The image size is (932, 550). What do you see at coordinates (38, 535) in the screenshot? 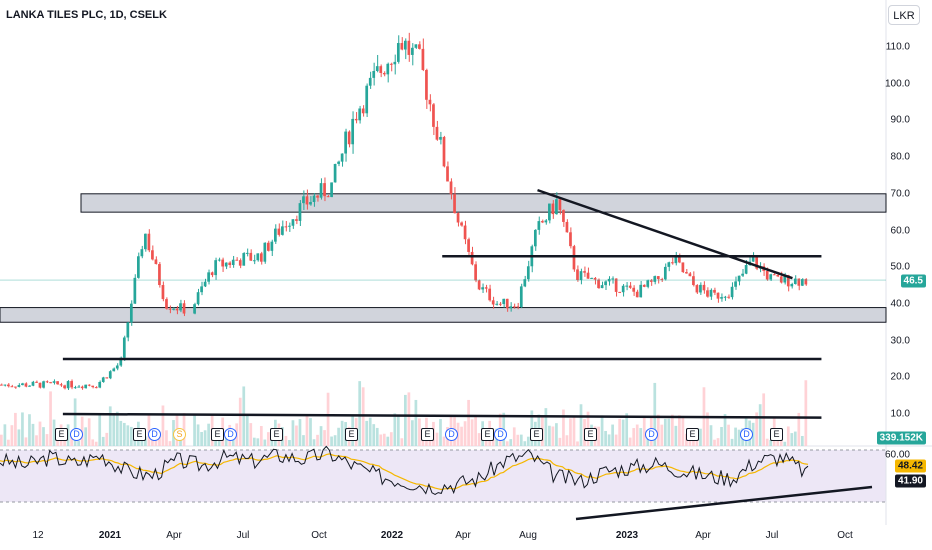
I see `time-tick: 12` at bounding box center [38, 535].